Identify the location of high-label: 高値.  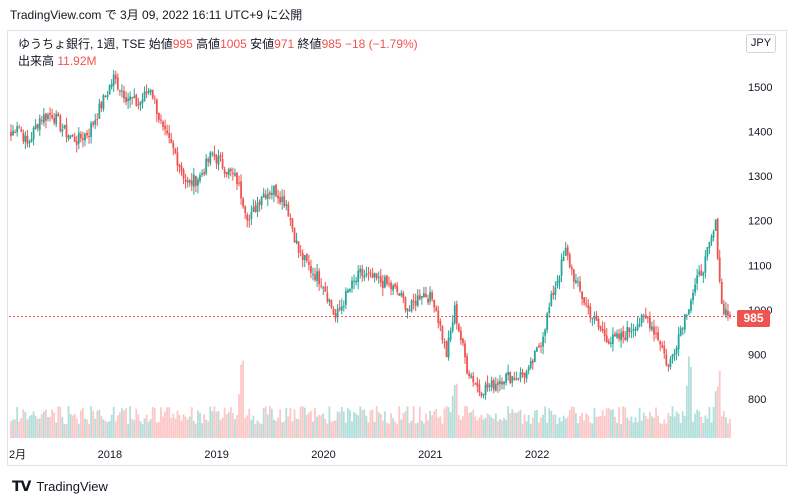
(208, 44).